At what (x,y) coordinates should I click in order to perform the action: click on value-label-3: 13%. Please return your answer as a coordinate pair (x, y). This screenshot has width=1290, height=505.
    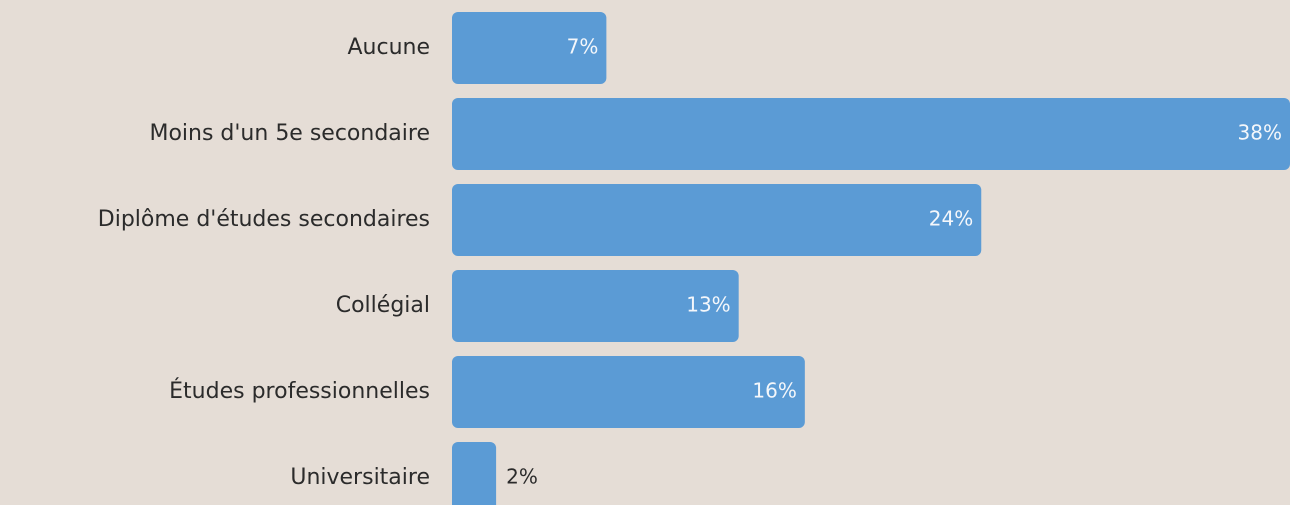
    Looking at the image, I should click on (708, 305).